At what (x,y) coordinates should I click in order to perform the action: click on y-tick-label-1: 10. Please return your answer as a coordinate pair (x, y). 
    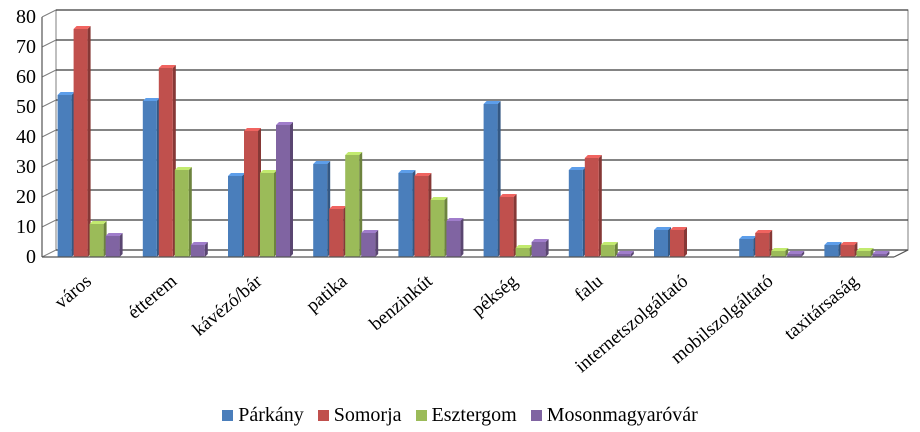
    Looking at the image, I should click on (26, 227).